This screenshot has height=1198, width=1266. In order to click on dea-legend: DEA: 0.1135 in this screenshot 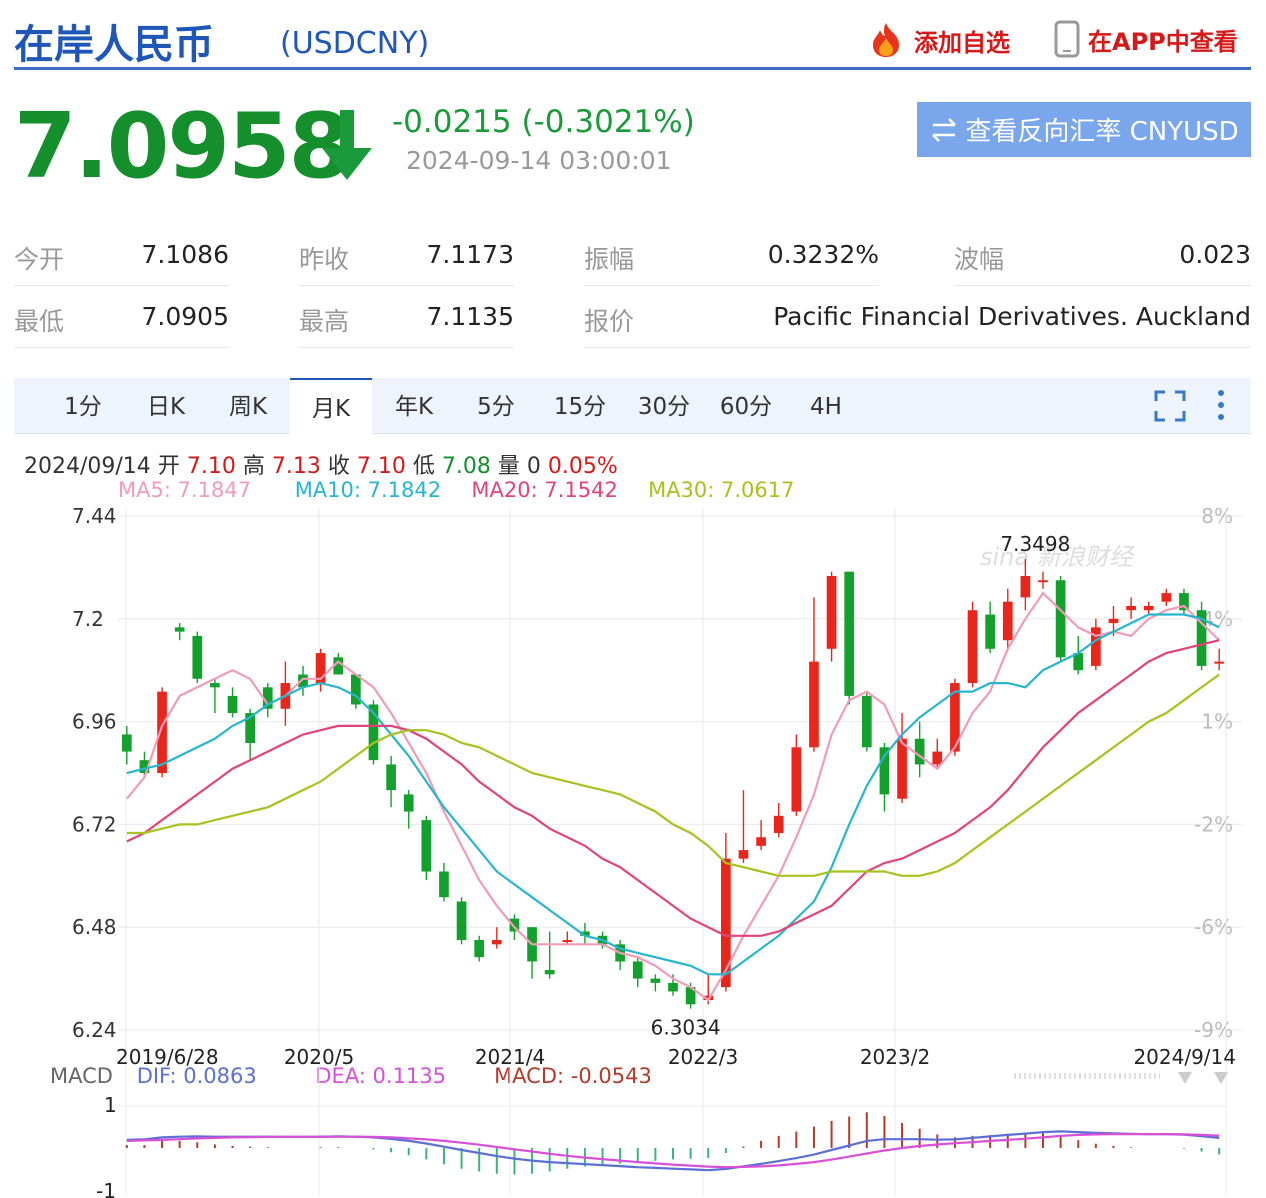, I will do `click(381, 1076)`.